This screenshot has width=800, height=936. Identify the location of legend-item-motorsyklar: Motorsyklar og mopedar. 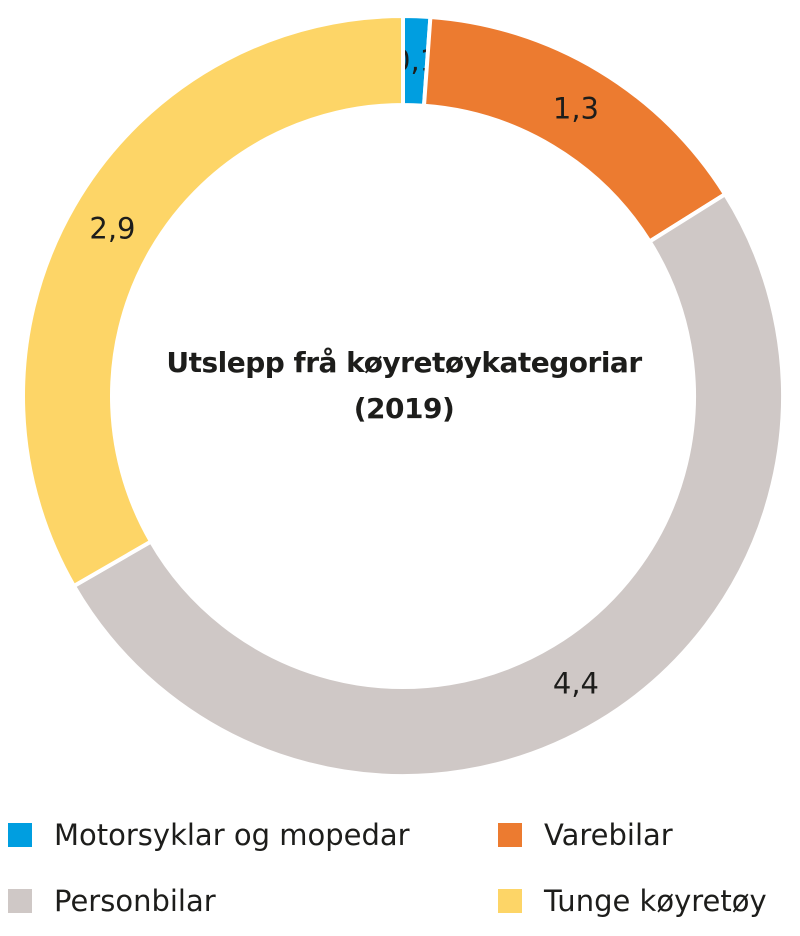
(209, 835).